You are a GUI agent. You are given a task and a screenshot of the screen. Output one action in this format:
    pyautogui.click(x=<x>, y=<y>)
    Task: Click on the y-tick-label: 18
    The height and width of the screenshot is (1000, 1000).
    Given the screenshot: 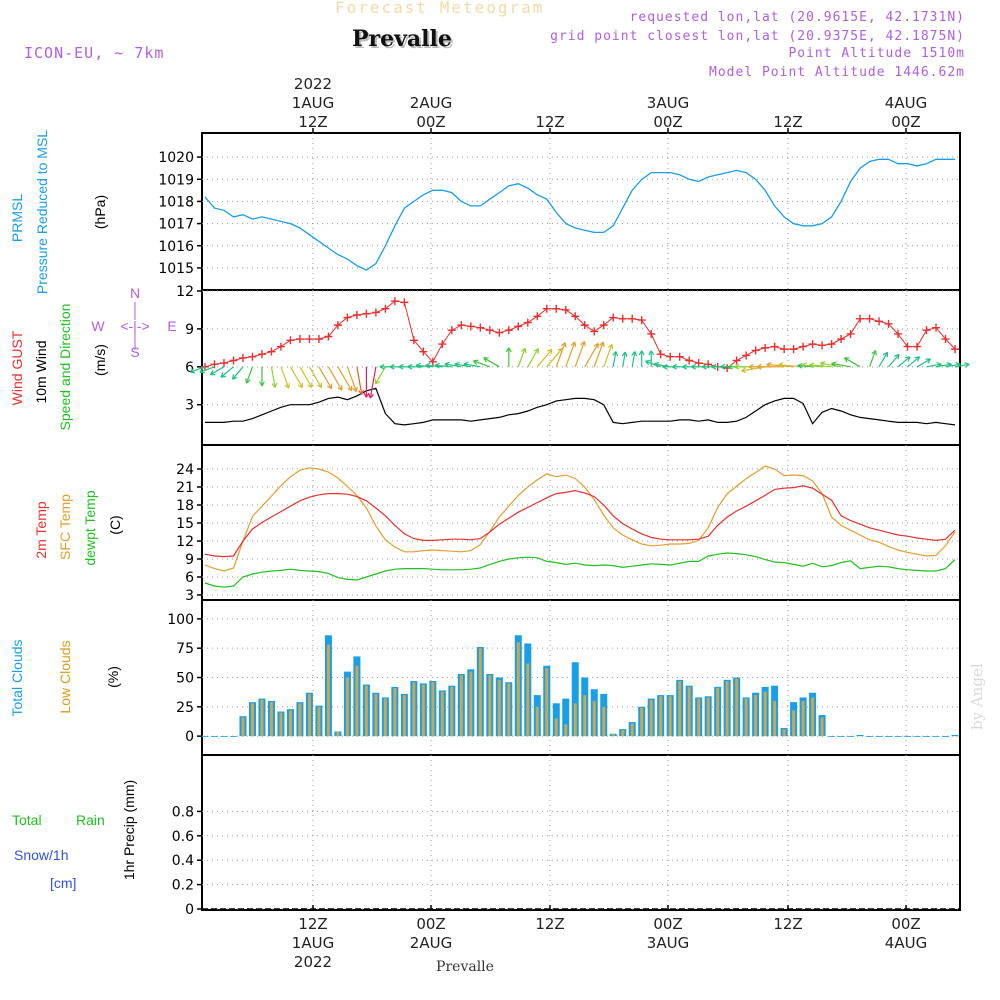 What is the action you would take?
    pyautogui.click(x=185, y=506)
    